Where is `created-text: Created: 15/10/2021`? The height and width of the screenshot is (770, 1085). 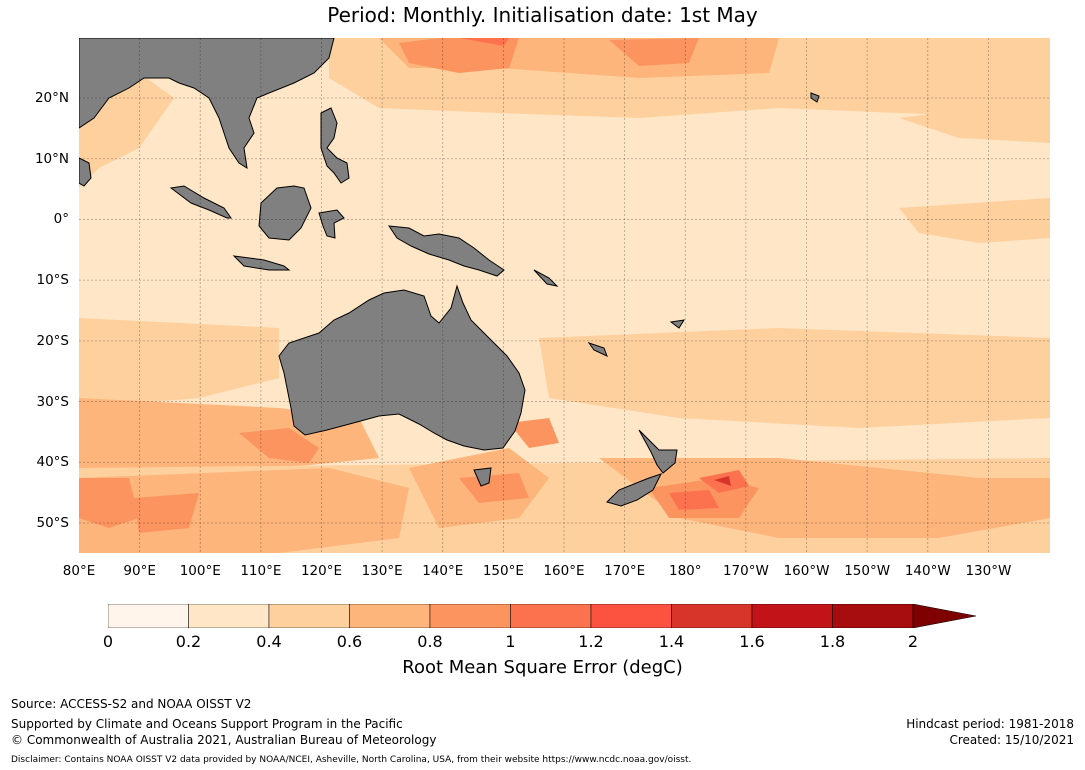
created-text: Created: 15/10/2021 is located at coordinates (1011, 740).